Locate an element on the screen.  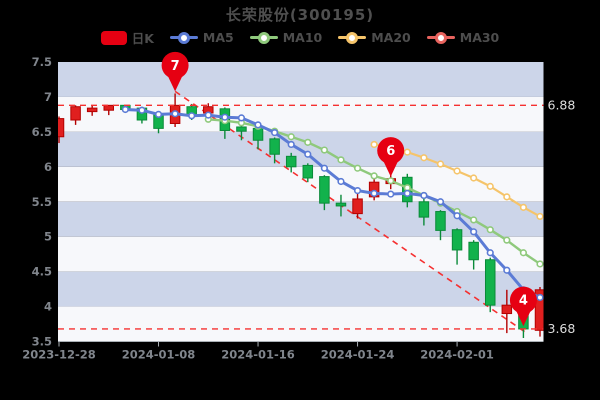
ma10-line-marker-icon is located at coordinates (263, 38).